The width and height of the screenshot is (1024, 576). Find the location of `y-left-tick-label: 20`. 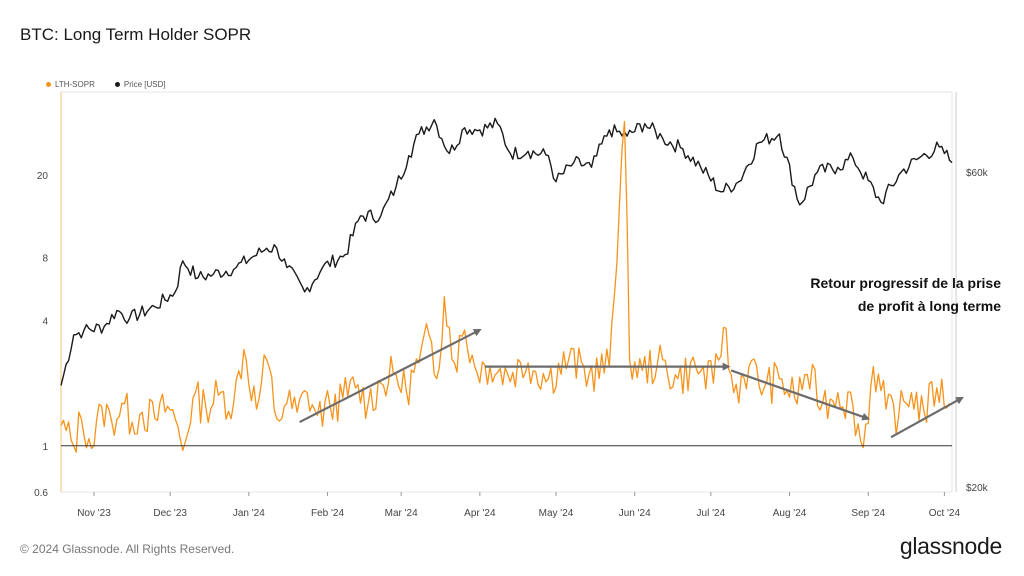

y-left-tick-label: 20 is located at coordinates (43, 176).